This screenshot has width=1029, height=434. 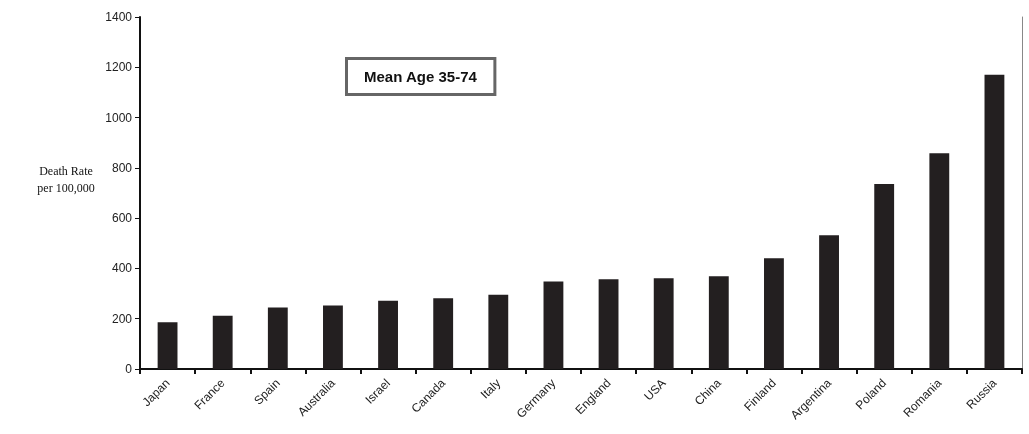 I want to click on y-axis-title: Death Rate per 100,000, so click(x=66, y=179).